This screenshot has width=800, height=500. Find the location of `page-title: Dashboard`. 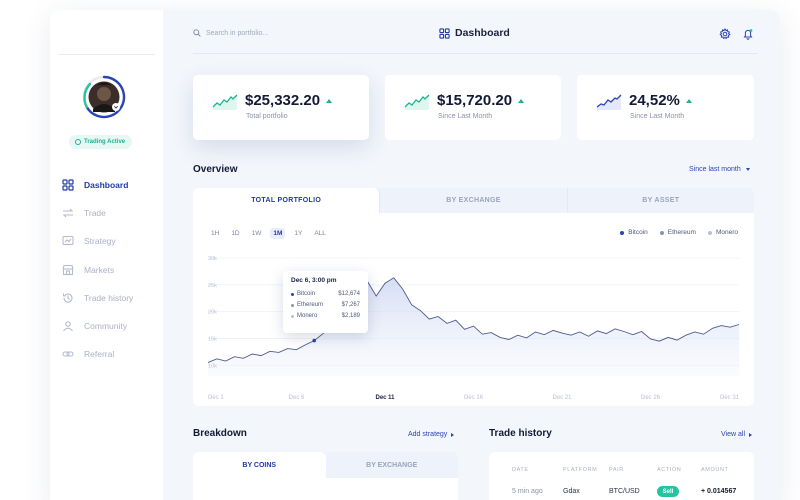

page-title: Dashboard is located at coordinates (474, 33).